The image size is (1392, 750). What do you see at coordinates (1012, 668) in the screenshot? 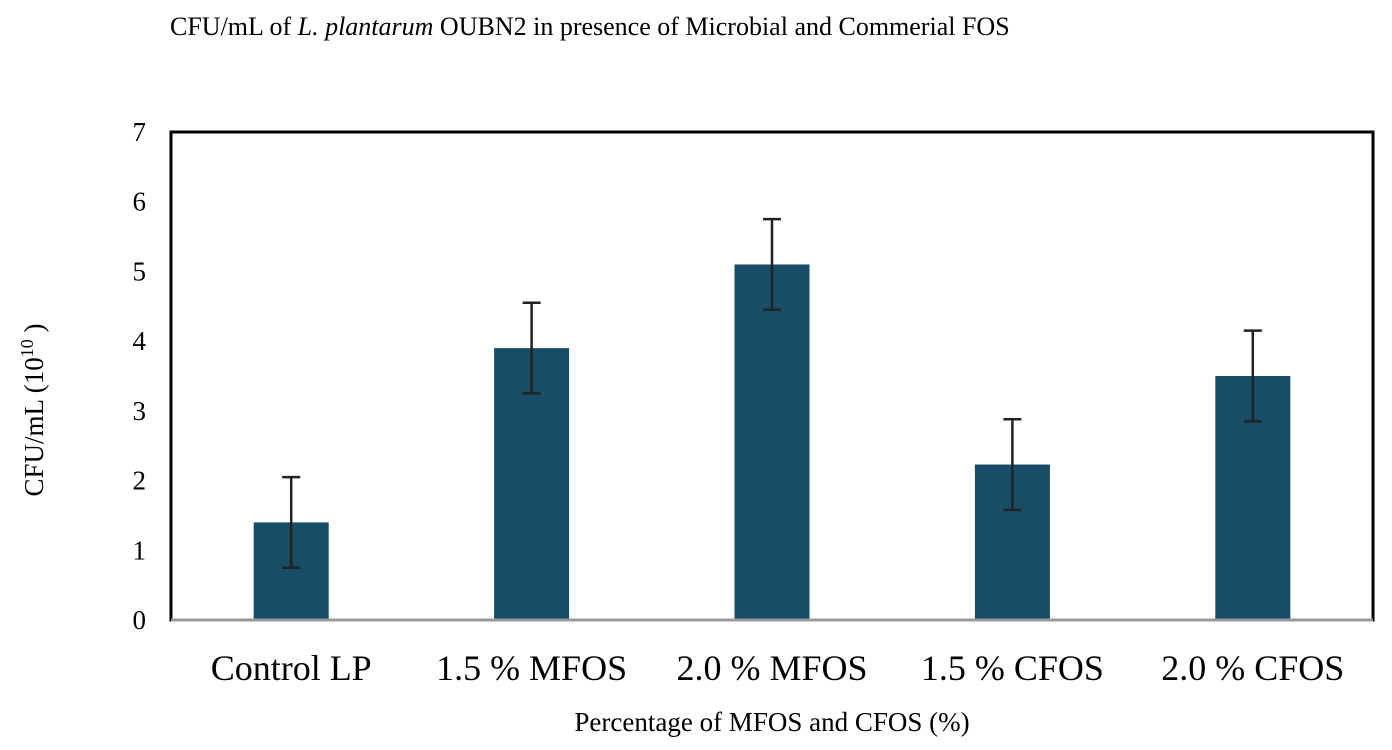
I see `x-category-label: 1.5 % CFOS` at bounding box center [1012, 668].